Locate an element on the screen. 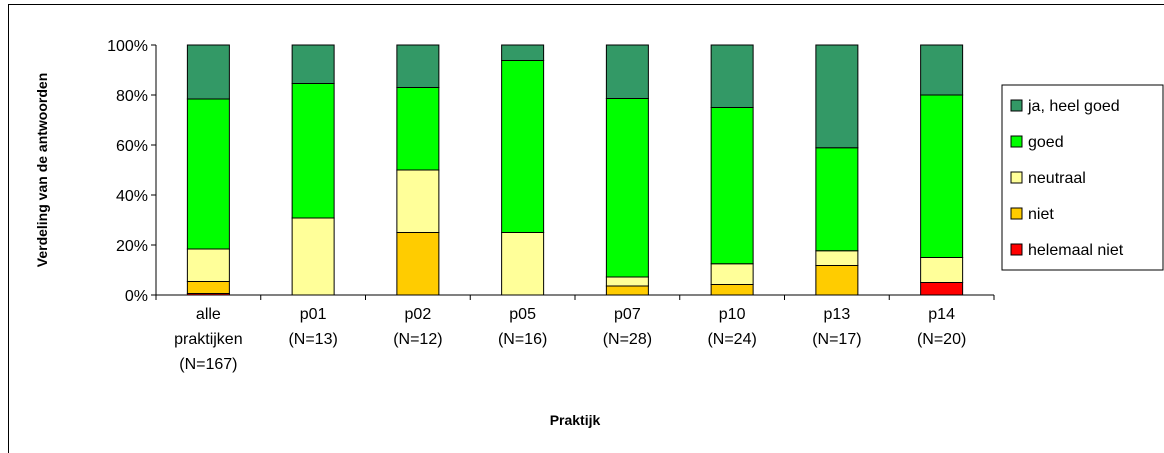 This screenshot has height=453, width=1164. x-tick-label: (N=28) is located at coordinates (627, 339).